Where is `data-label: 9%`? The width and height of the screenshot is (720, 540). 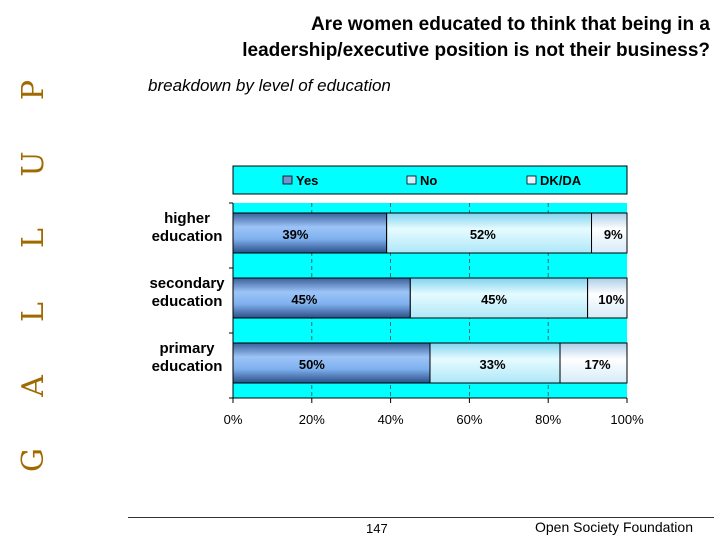 data-label: 9% is located at coordinates (613, 234).